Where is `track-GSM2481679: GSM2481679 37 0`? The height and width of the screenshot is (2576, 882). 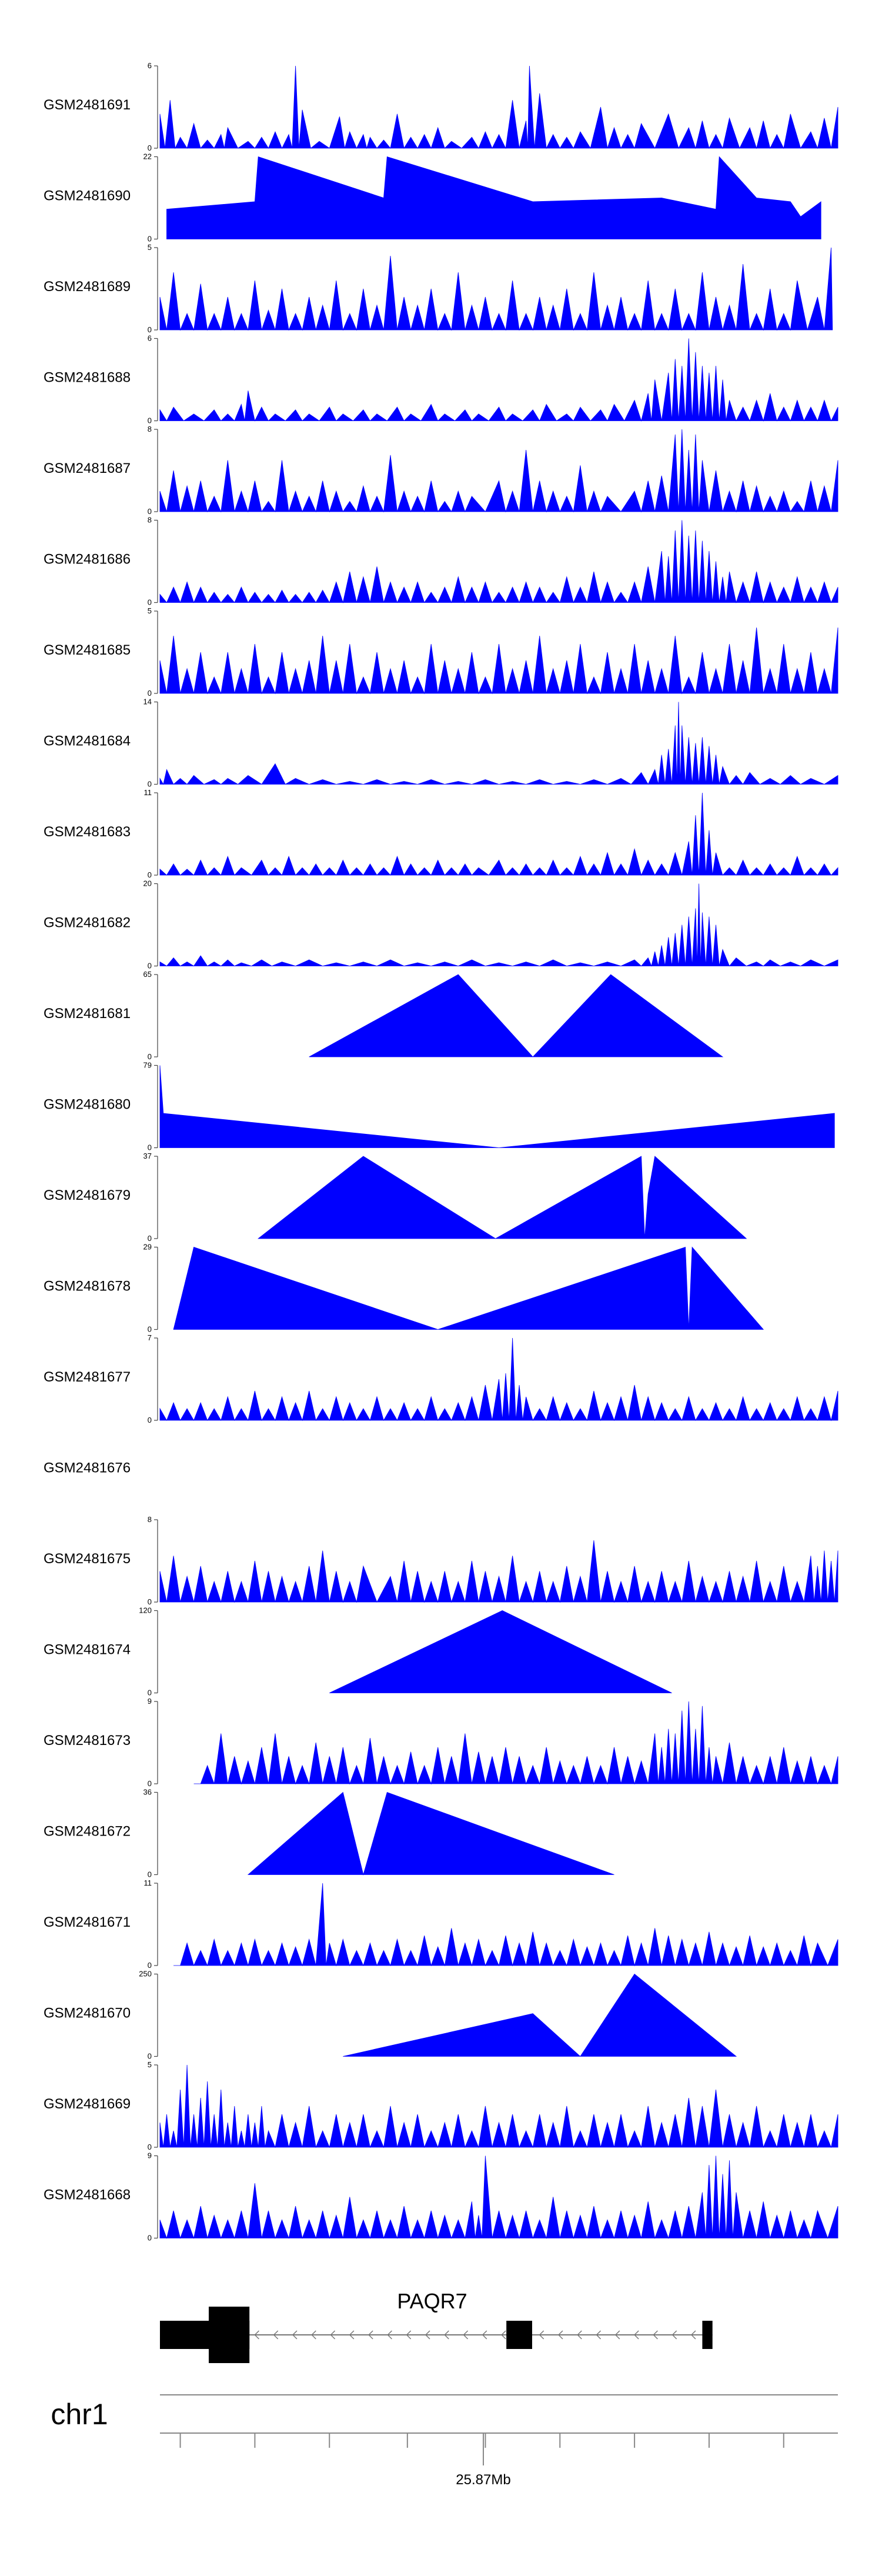 track-GSM2481679: GSM2481679 37 0 is located at coordinates (395, 1197).